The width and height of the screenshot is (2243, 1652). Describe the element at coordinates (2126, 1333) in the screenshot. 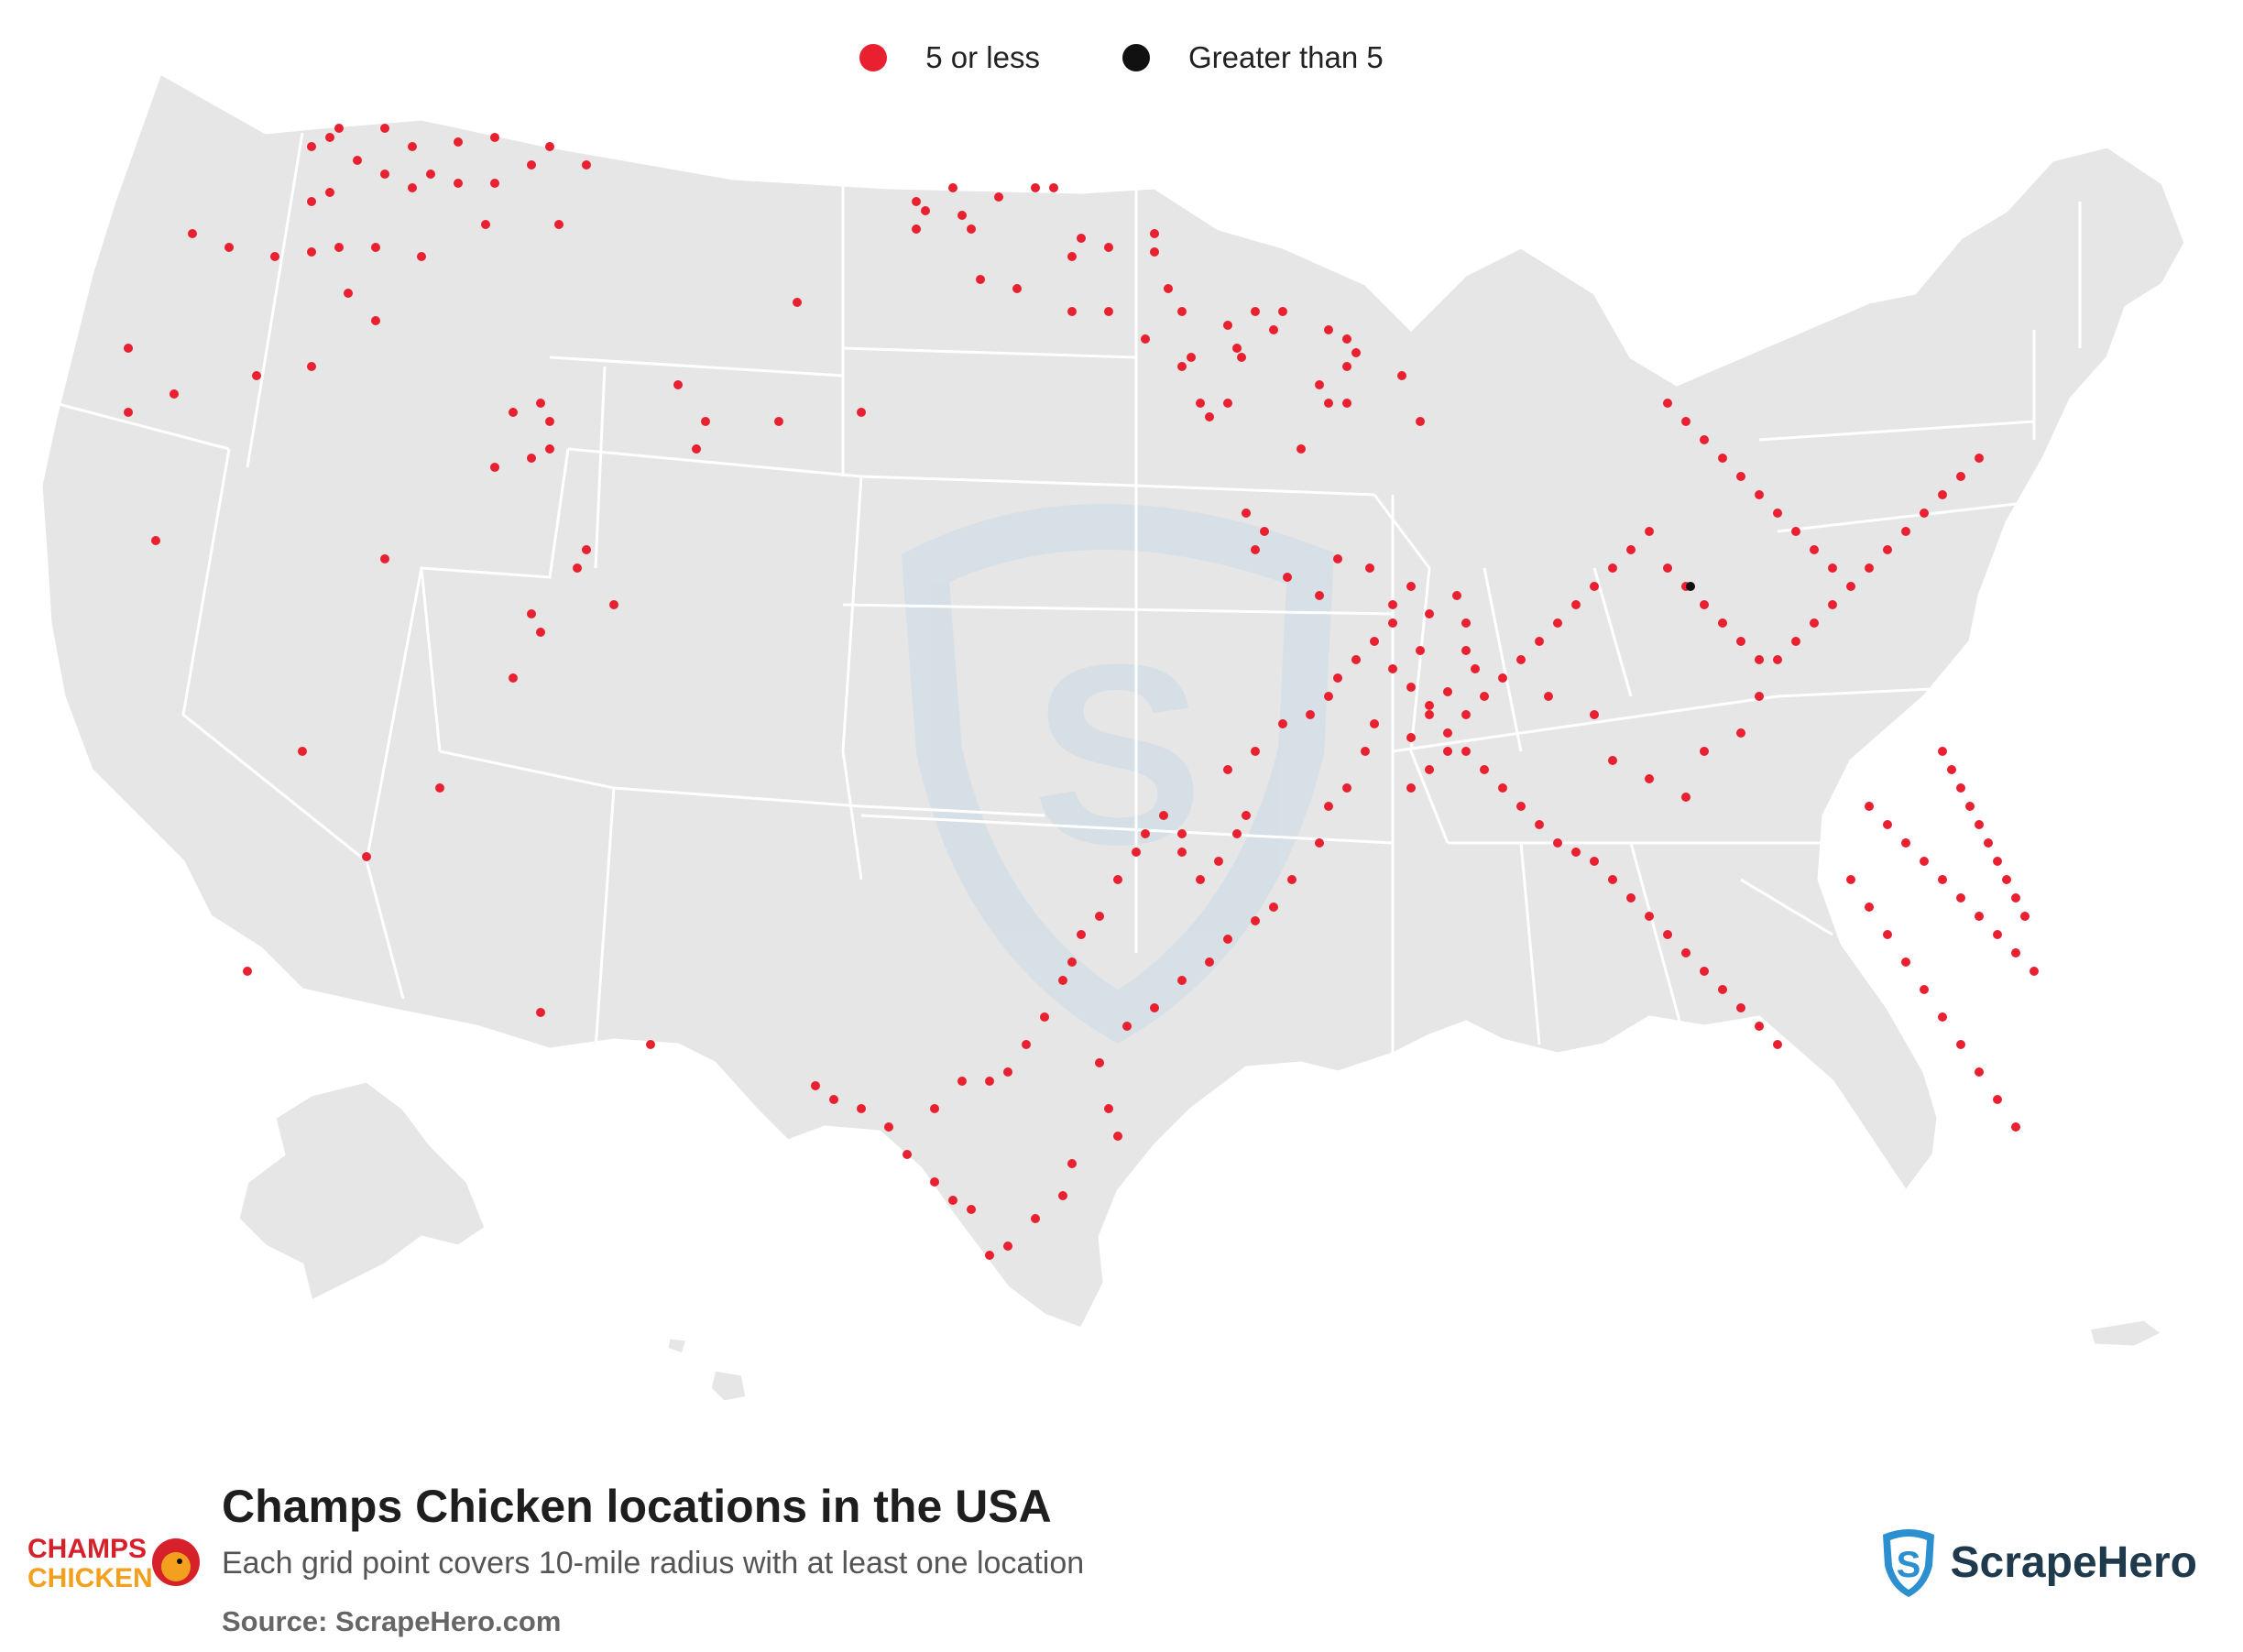

I see `puerto-rico` at that location.